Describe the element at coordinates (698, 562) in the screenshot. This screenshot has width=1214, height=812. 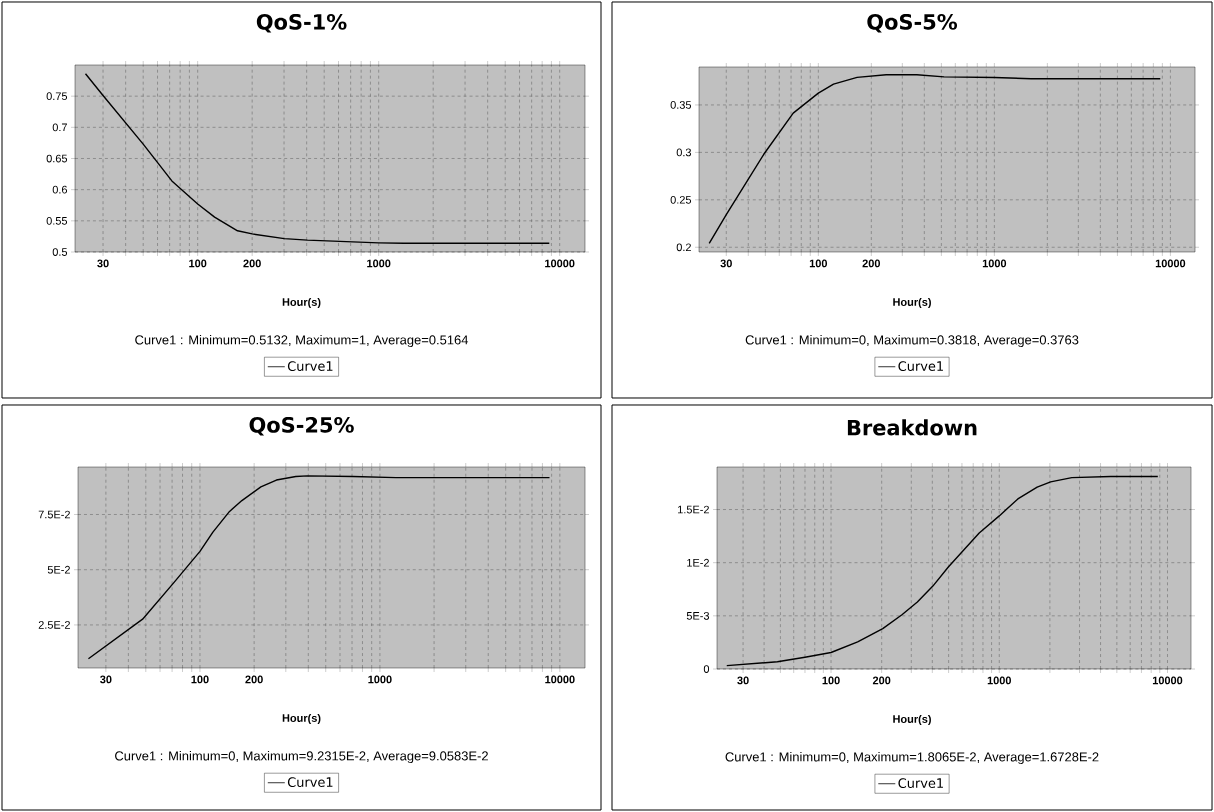
I see `y-tick-label: 1E-2` at that location.